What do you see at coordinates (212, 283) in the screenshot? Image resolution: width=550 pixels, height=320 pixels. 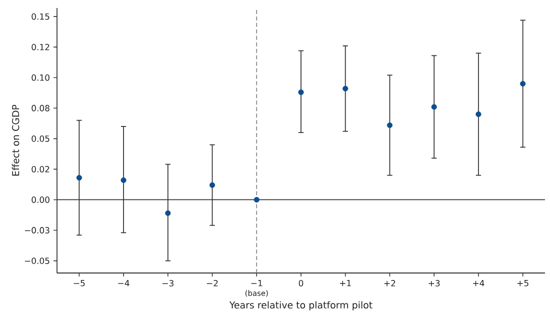 I see `x-tick-label: −2` at bounding box center [212, 283].